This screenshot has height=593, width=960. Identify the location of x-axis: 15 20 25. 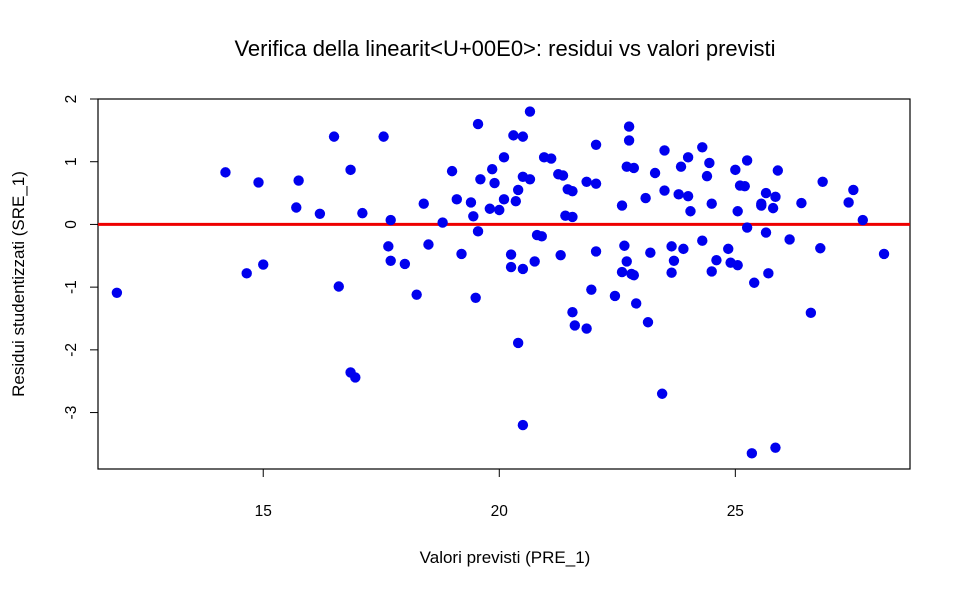
(499, 494).